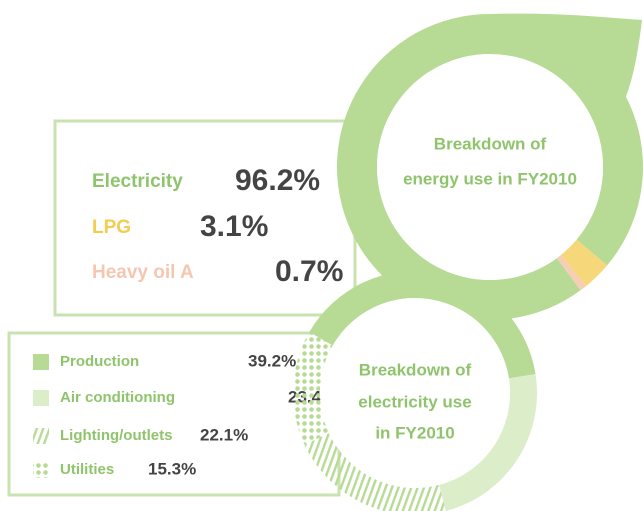 This screenshot has height=511, width=643. Describe the element at coordinates (116, 435) in the screenshot. I see `legend-label: Lighting/outlets` at that location.